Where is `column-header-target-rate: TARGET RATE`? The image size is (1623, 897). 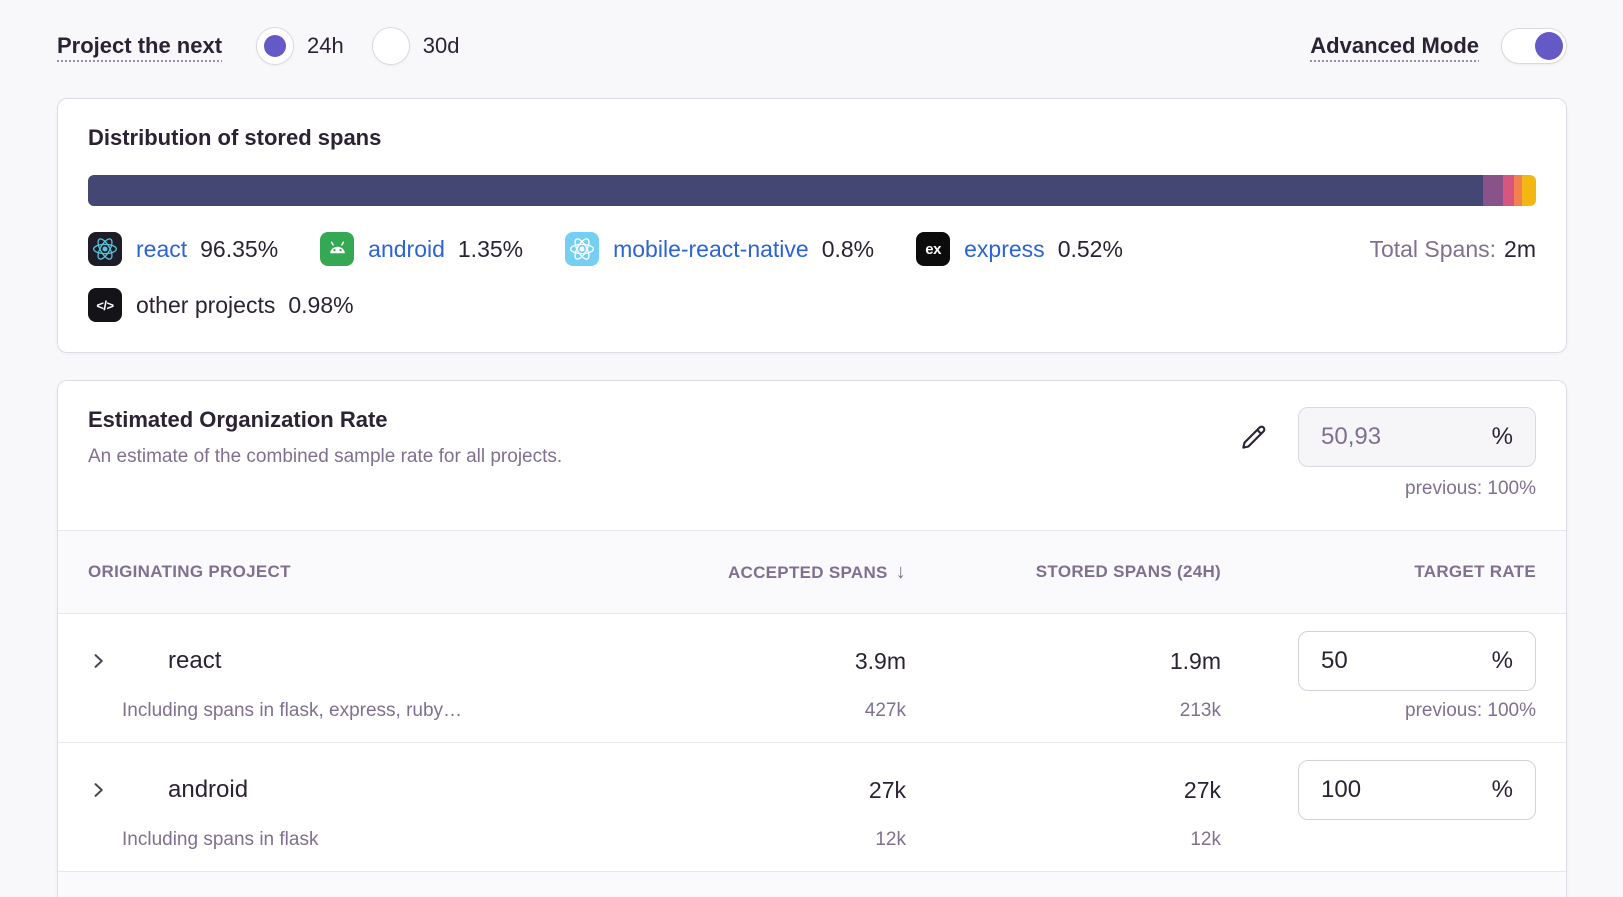
column-header-target-rate: TARGET RATE is located at coordinates (1475, 571).